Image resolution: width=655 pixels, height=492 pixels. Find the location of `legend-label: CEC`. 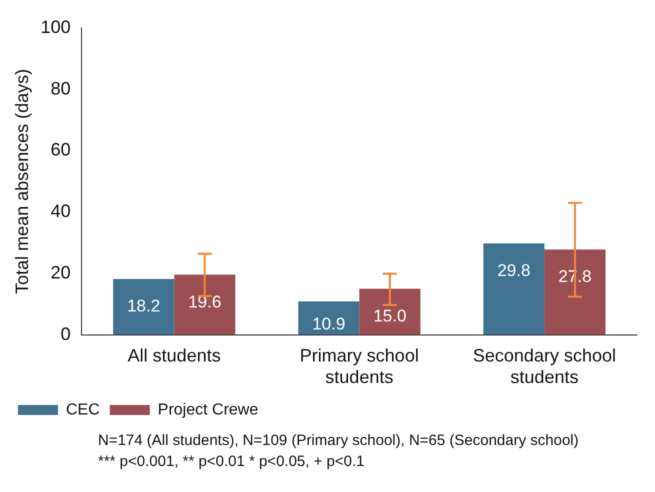

legend-label: CEC is located at coordinates (83, 409).